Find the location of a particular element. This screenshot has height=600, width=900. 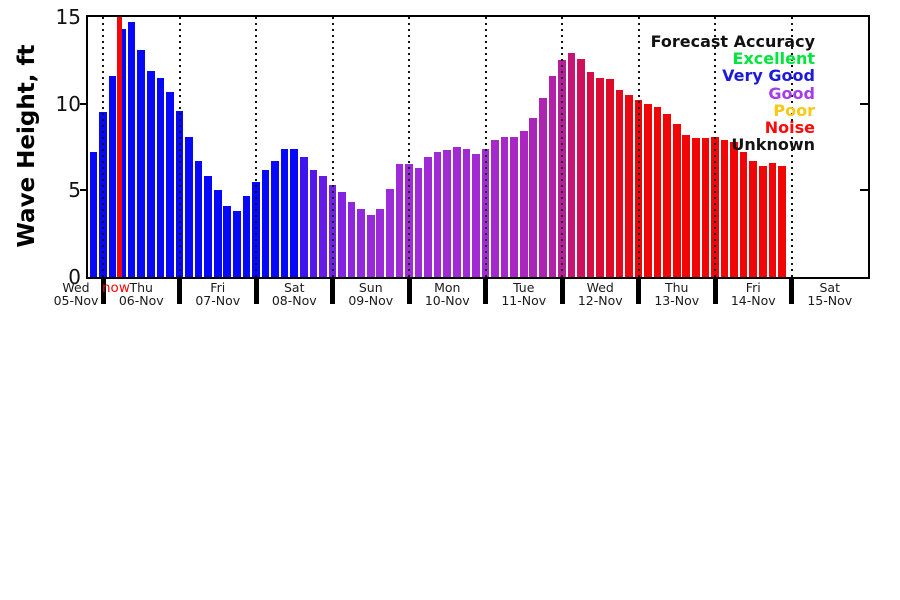

x-day-weekday: Sun is located at coordinates (370, 287).